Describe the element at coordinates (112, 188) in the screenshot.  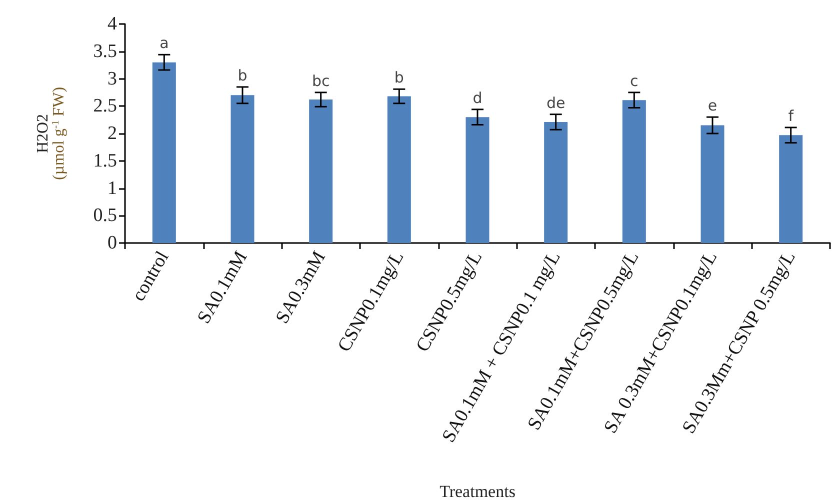
I see `y-tick-label: 1` at that location.